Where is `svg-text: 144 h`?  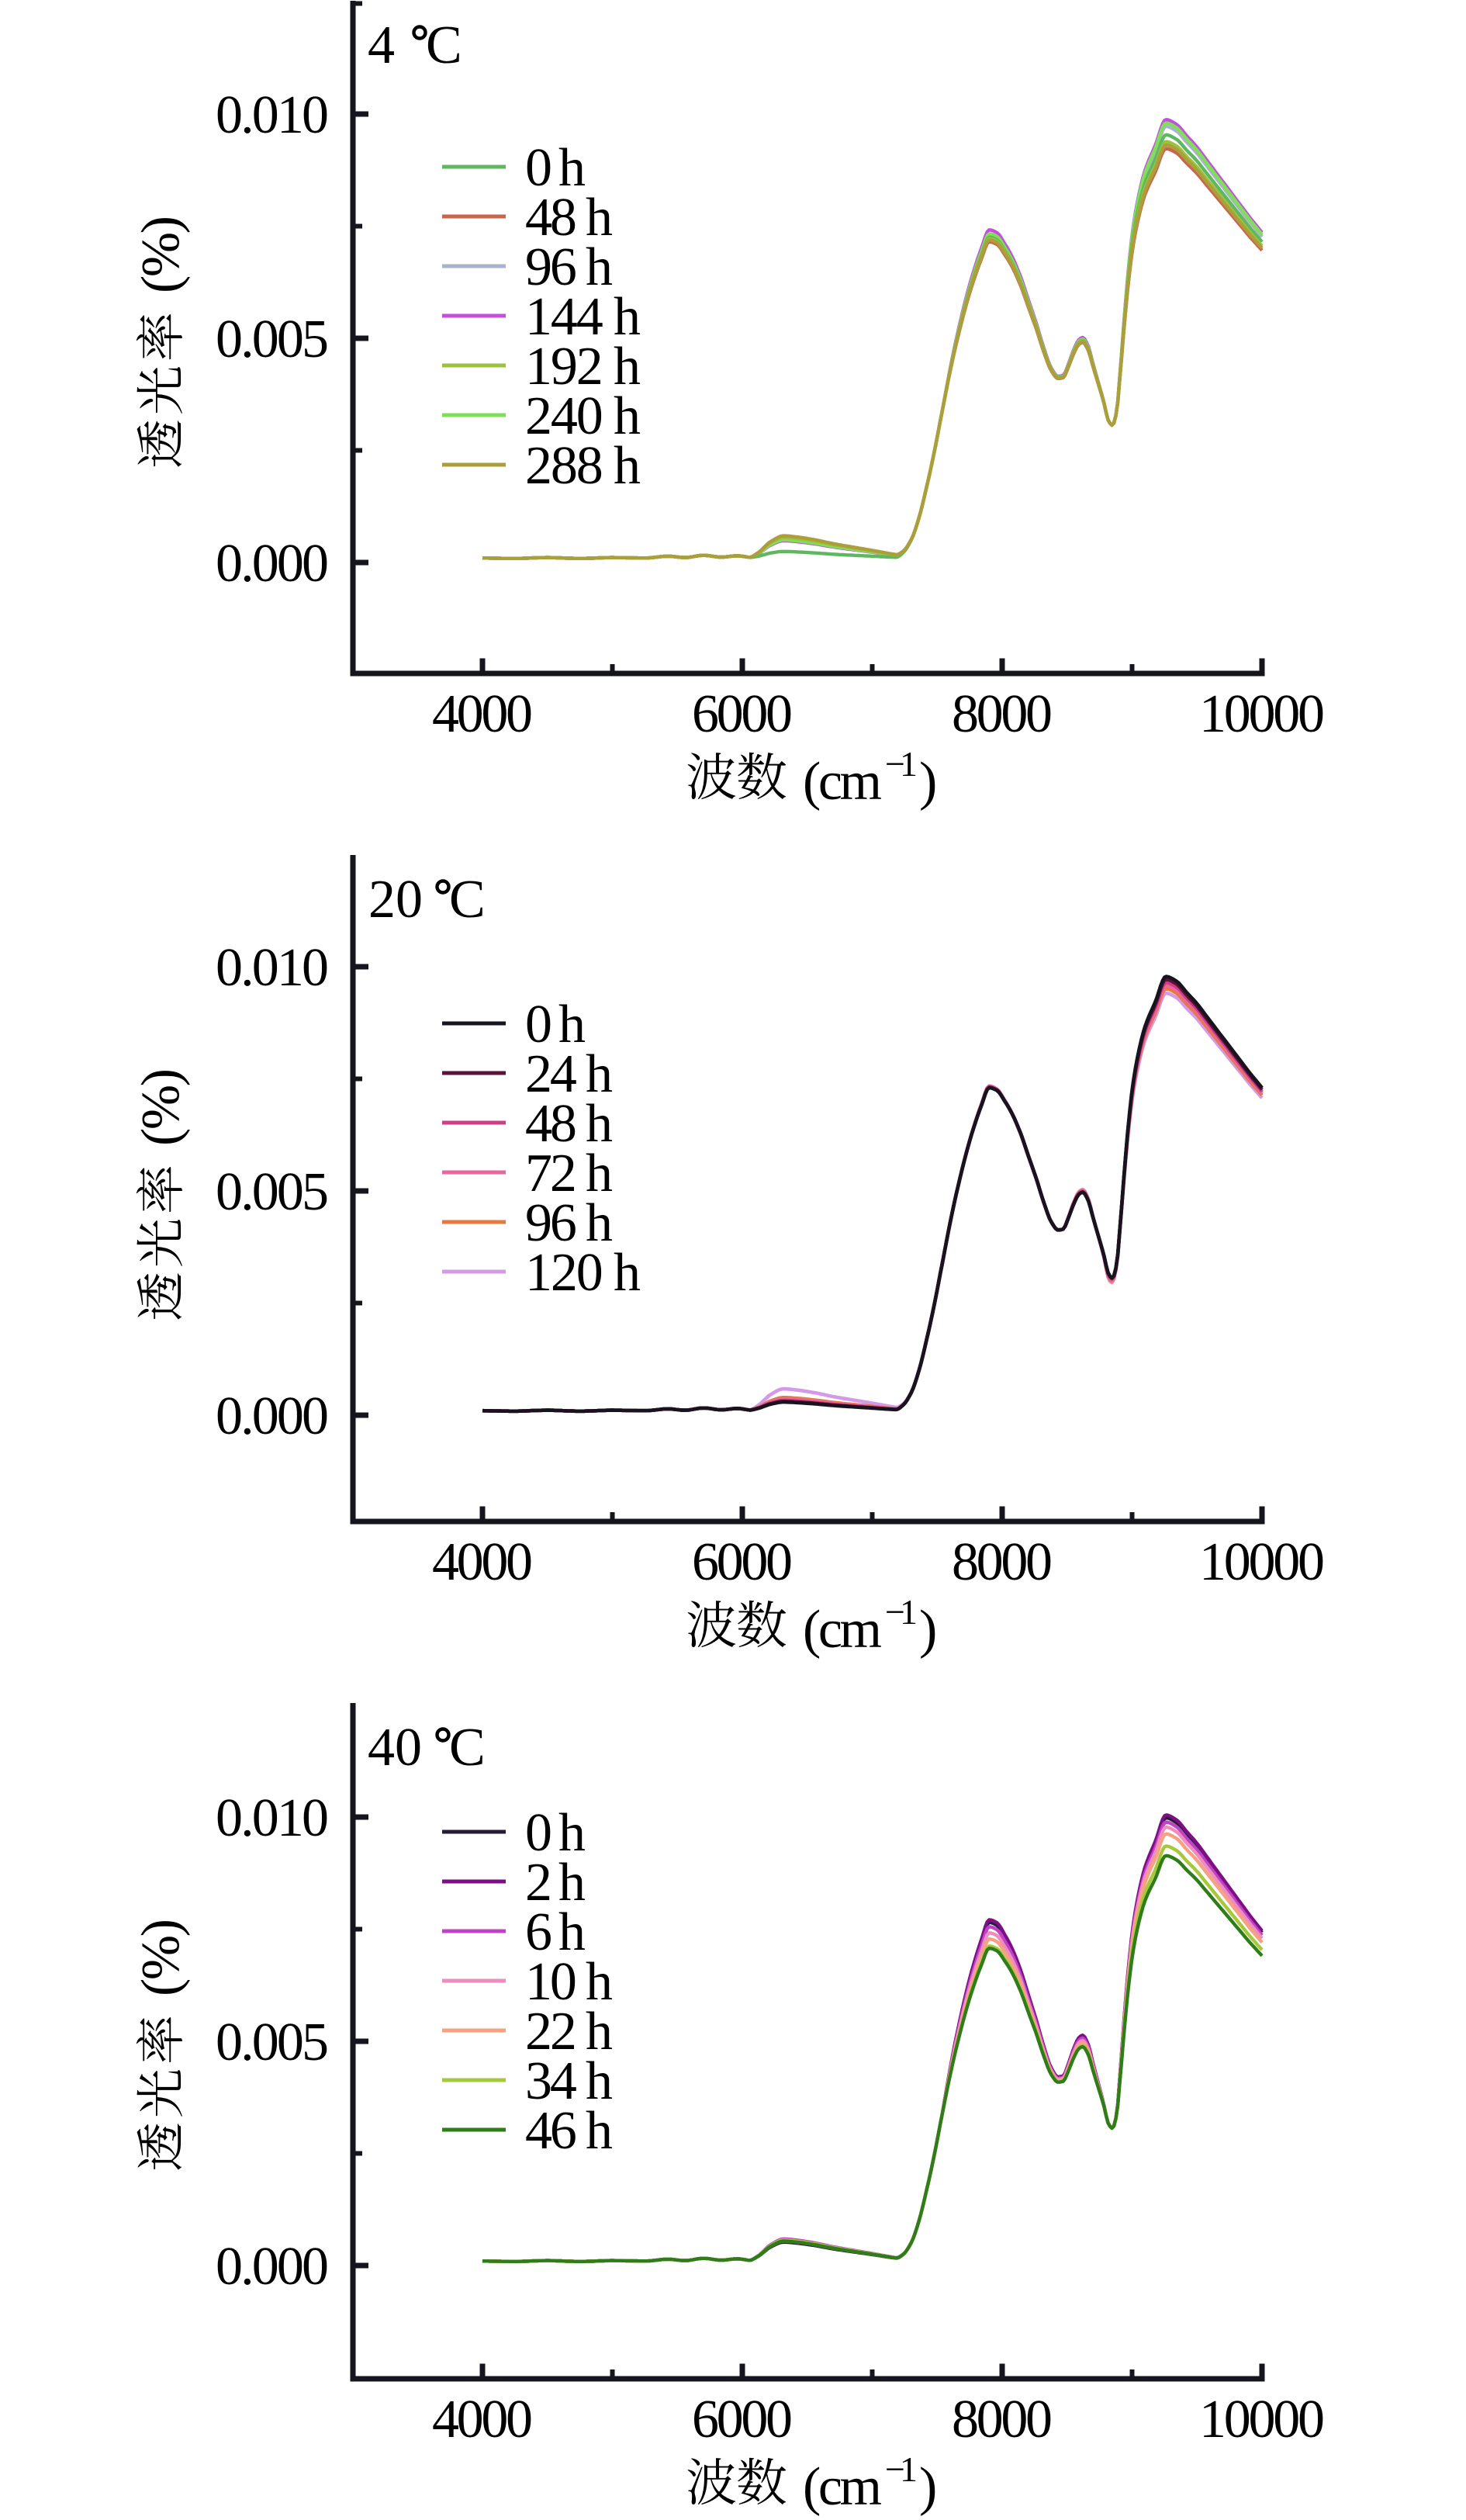
svg-text: 144 h is located at coordinates (583, 317).